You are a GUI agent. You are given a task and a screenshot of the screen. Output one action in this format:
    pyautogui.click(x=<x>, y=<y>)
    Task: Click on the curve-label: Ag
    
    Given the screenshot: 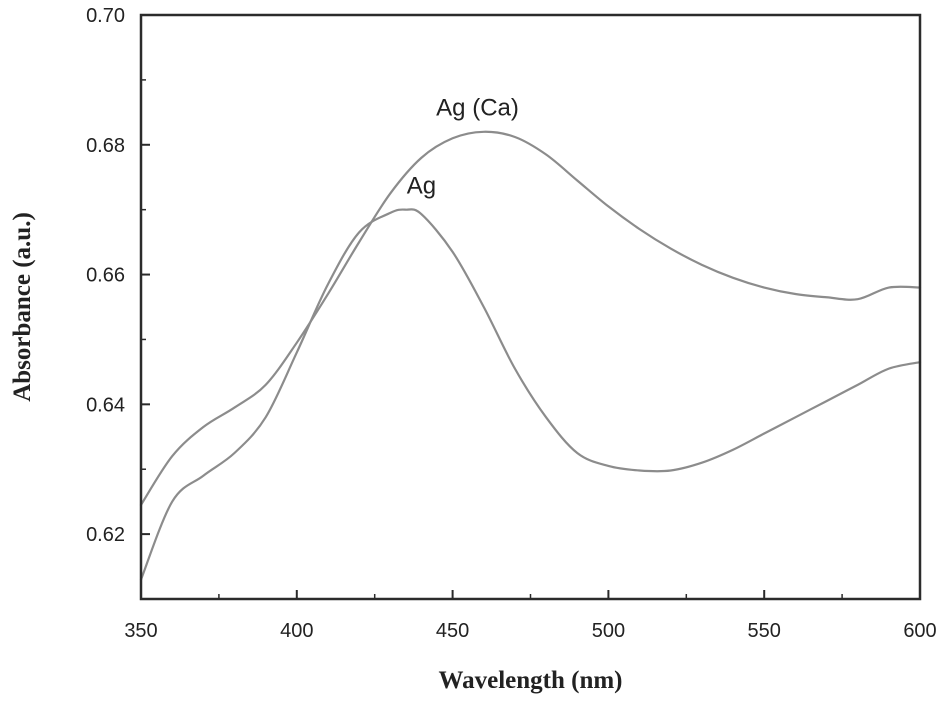 What is the action you would take?
    pyautogui.click(x=421, y=185)
    